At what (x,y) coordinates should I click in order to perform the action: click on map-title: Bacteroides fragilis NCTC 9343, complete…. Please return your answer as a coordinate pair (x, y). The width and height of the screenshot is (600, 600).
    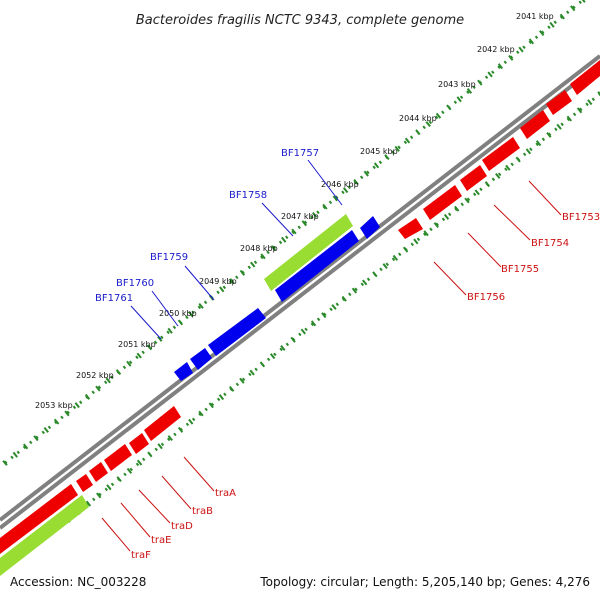
    Looking at the image, I should click on (300, 20).